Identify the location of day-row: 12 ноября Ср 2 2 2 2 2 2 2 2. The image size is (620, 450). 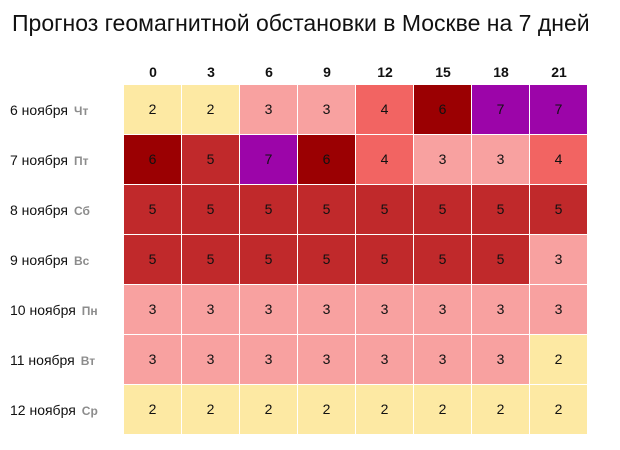
(310, 410).